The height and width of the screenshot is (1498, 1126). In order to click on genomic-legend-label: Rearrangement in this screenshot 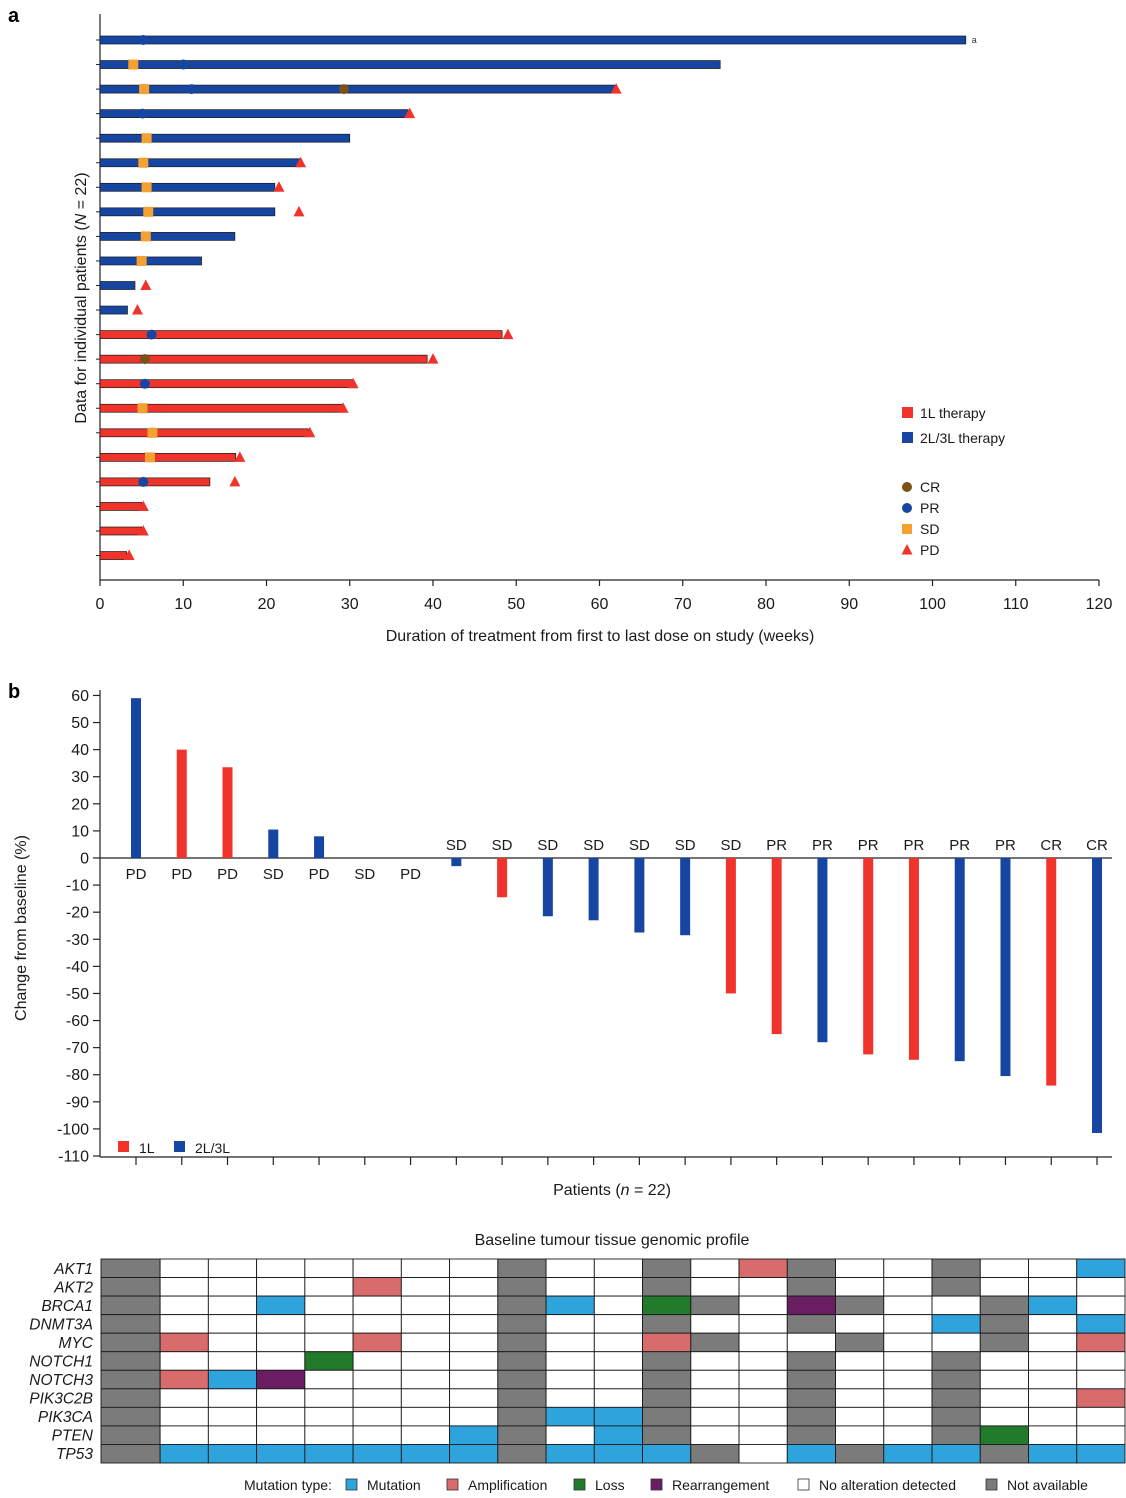, I will do `click(720, 1485)`.